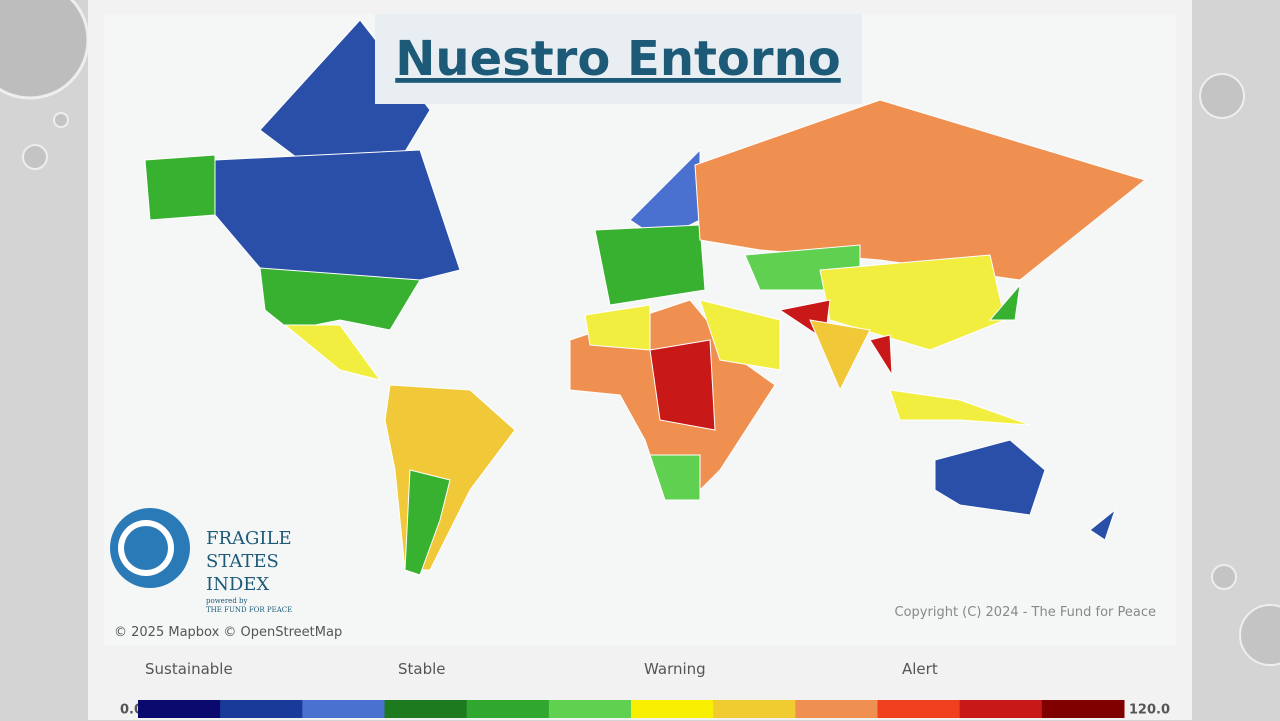 The width and height of the screenshot is (1280, 721). Describe the element at coordinates (249, 610) in the screenshot. I see `logo-org: THE FUND FOR PEACE` at that location.